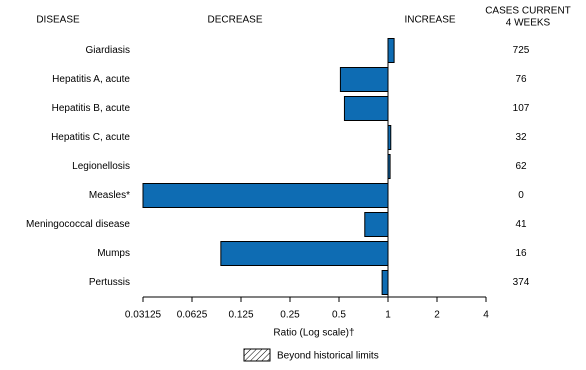 The width and height of the screenshot is (586, 370). Describe the element at coordinates (429, 20) in the screenshot. I see `header-increase: INCREASE` at that location.